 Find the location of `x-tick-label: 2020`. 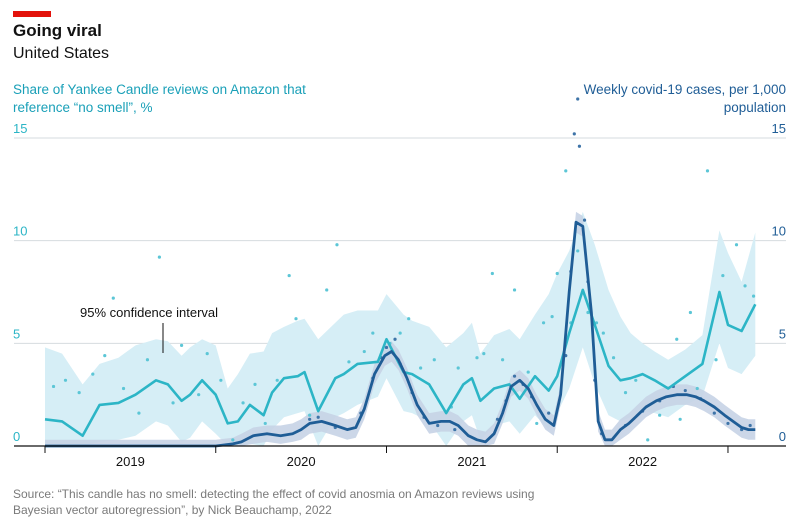

x-tick-label: 2020 is located at coordinates (301, 461).